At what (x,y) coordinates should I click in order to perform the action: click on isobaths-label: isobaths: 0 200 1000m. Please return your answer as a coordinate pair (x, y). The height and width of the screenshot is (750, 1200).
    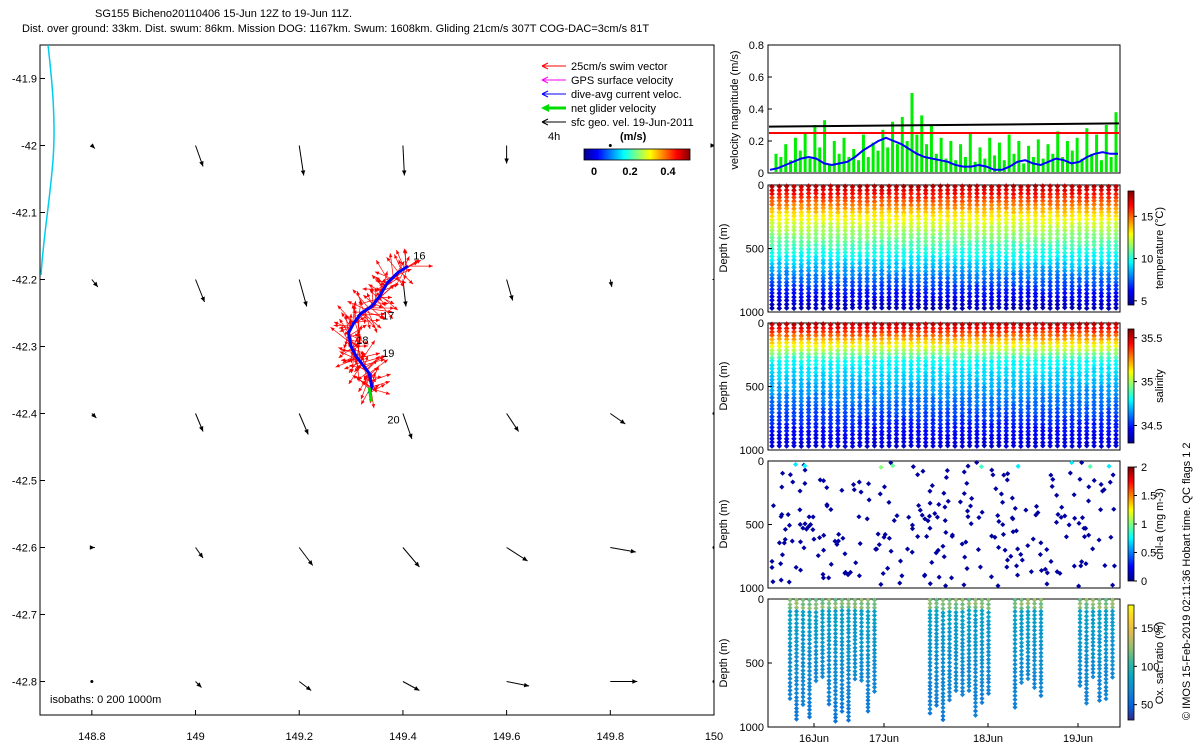
    Looking at the image, I should click on (105, 700).